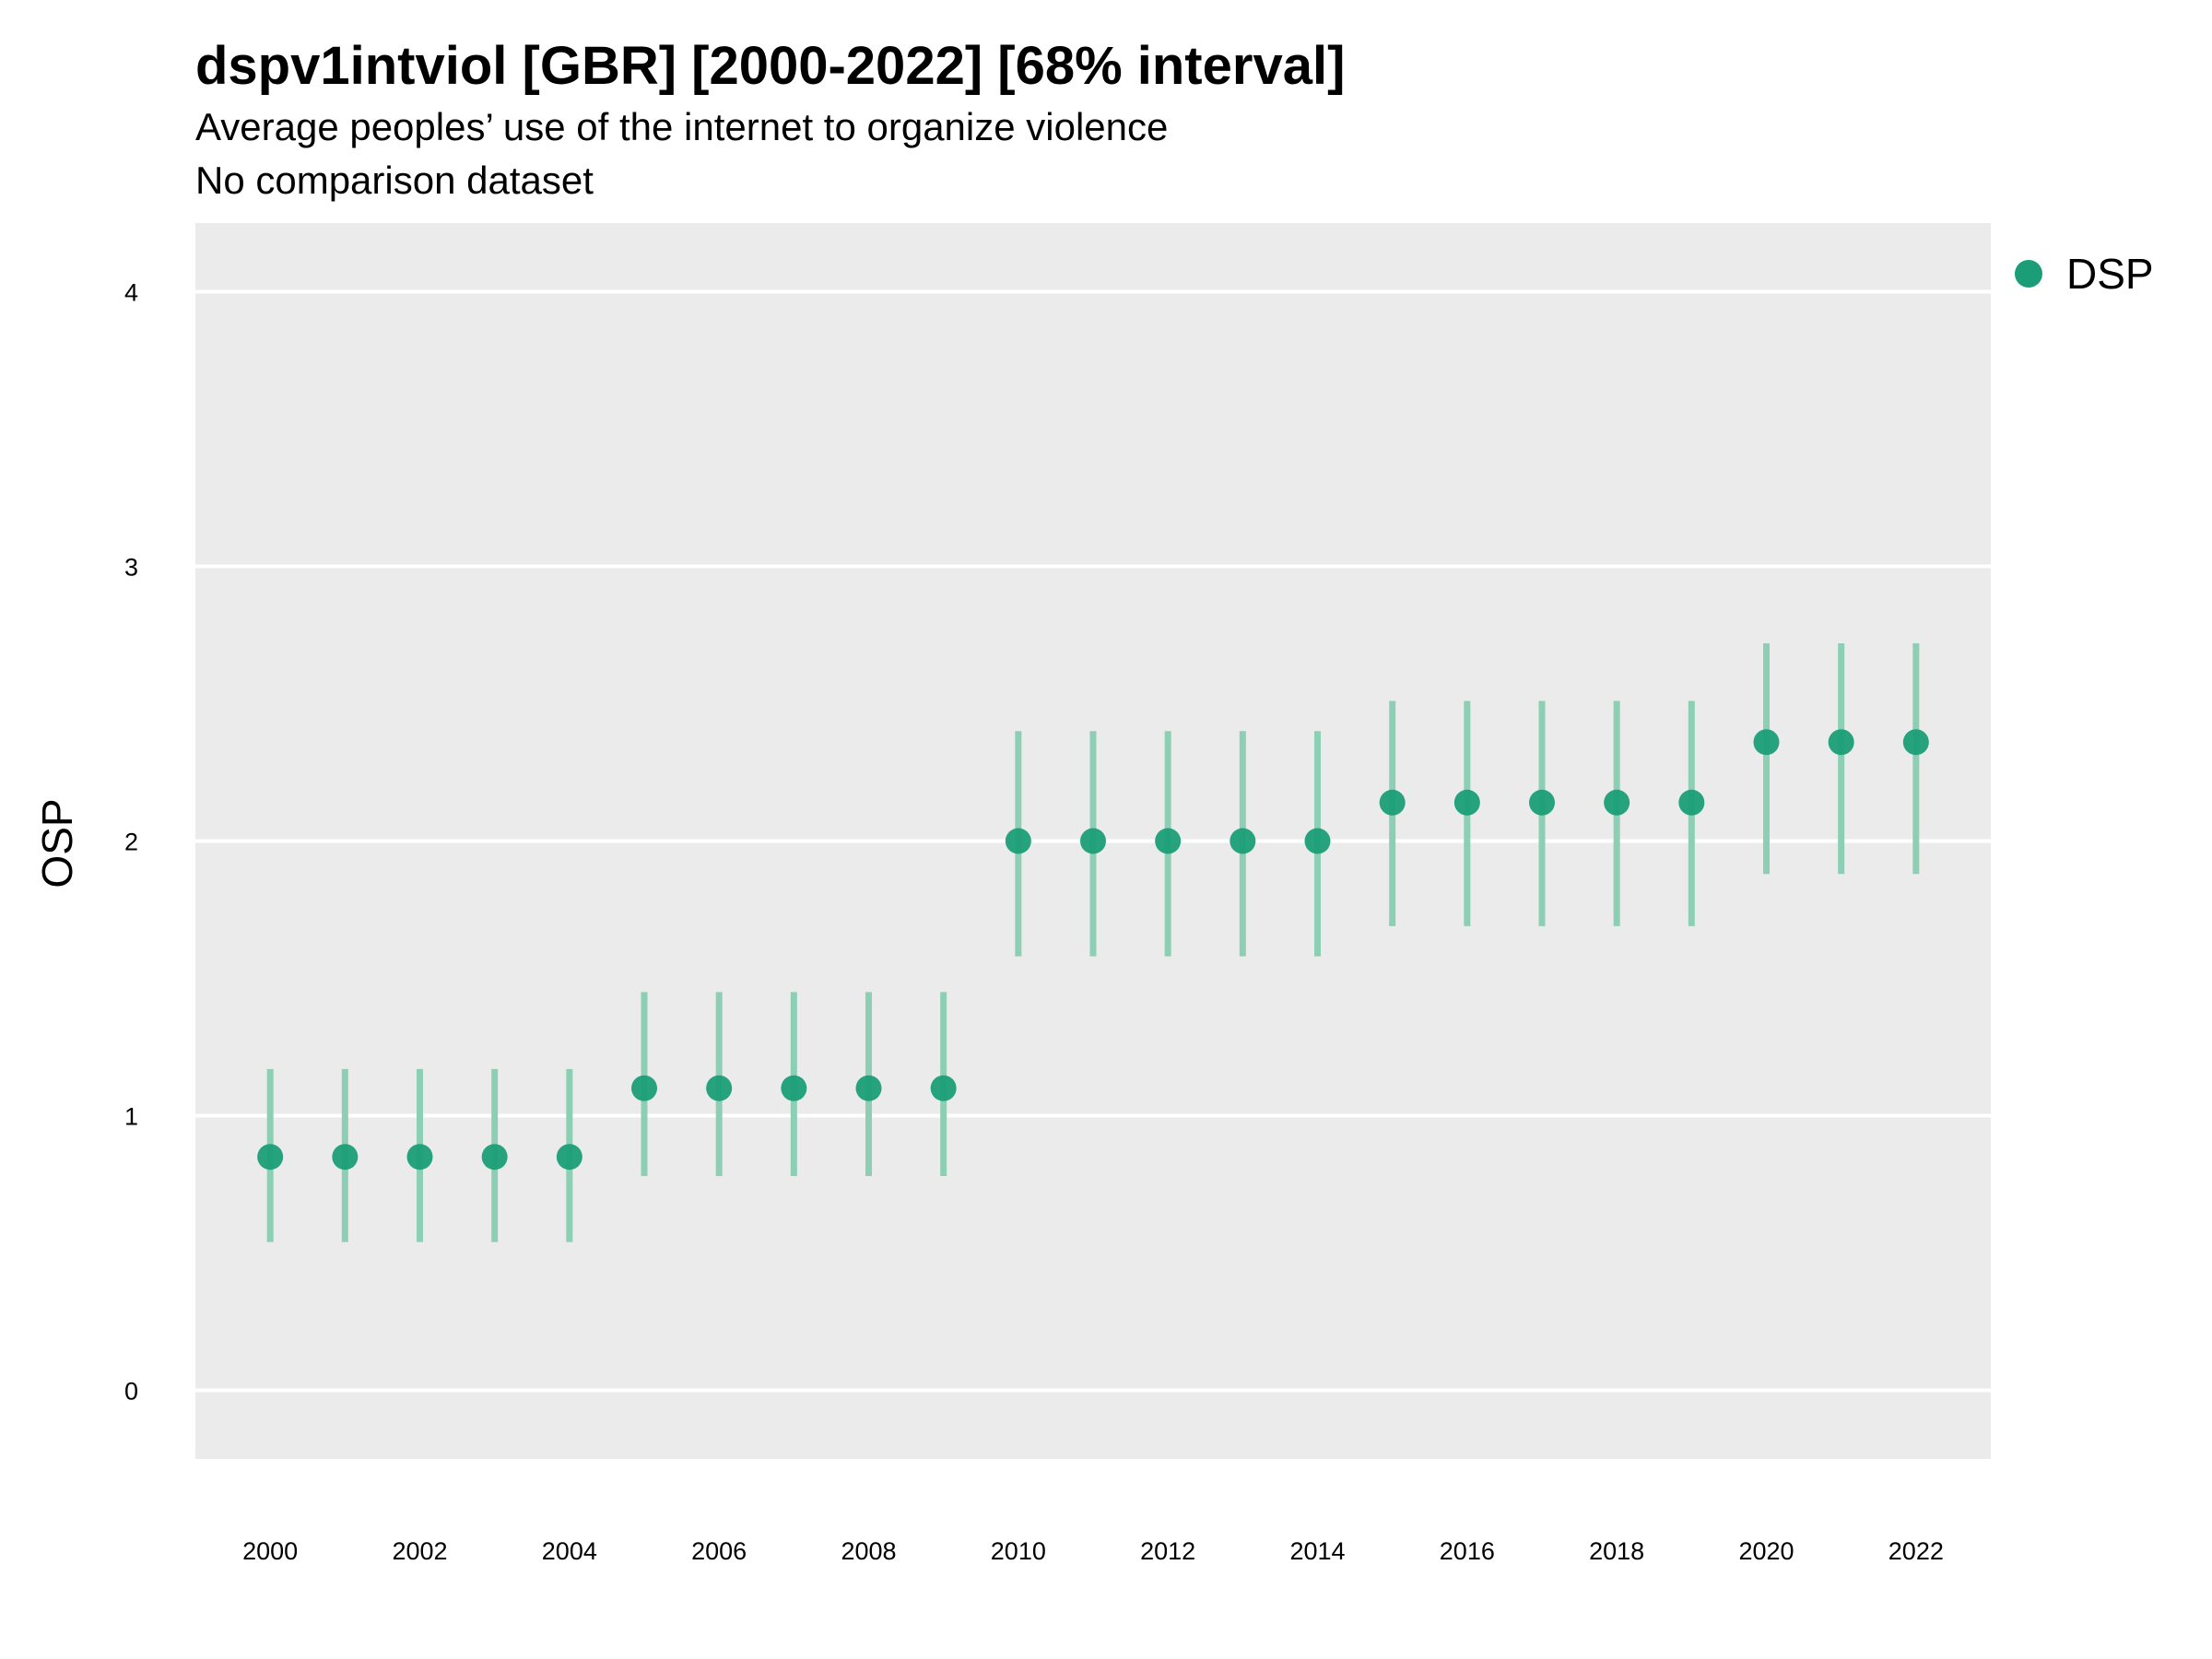  What do you see at coordinates (419, 1551) in the screenshot?
I see `x-tick-label: 2002` at bounding box center [419, 1551].